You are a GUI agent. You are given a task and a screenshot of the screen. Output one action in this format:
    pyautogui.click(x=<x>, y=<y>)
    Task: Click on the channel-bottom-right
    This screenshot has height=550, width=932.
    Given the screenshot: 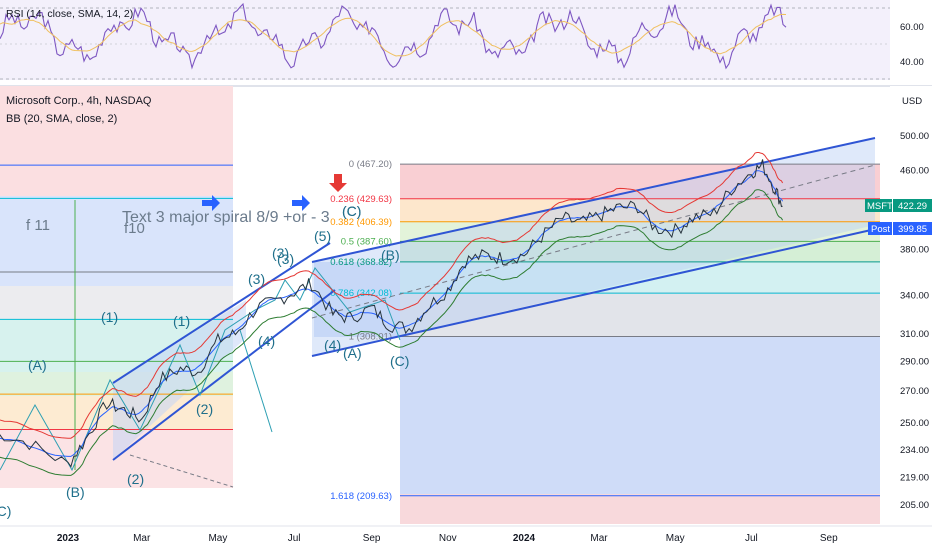 What is the action you would take?
    pyautogui.click(x=596, y=292)
    